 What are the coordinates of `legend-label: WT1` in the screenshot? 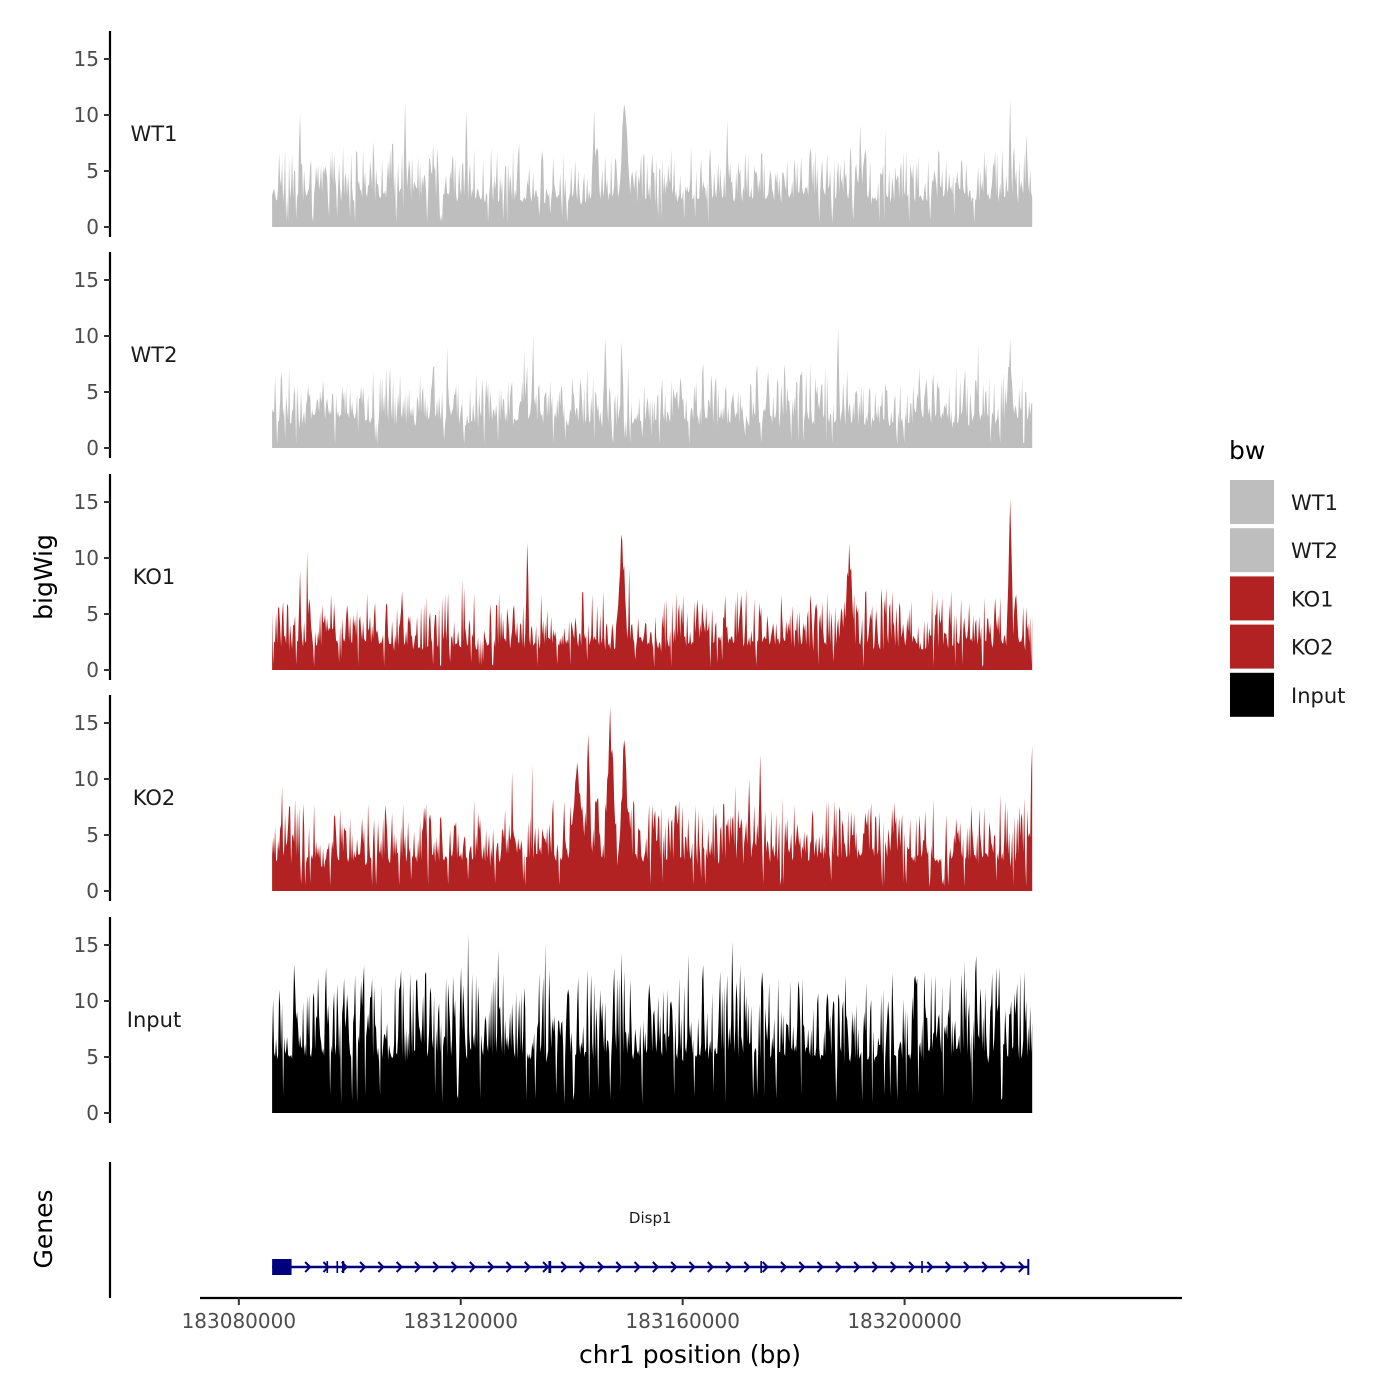 It's located at (1314, 503).